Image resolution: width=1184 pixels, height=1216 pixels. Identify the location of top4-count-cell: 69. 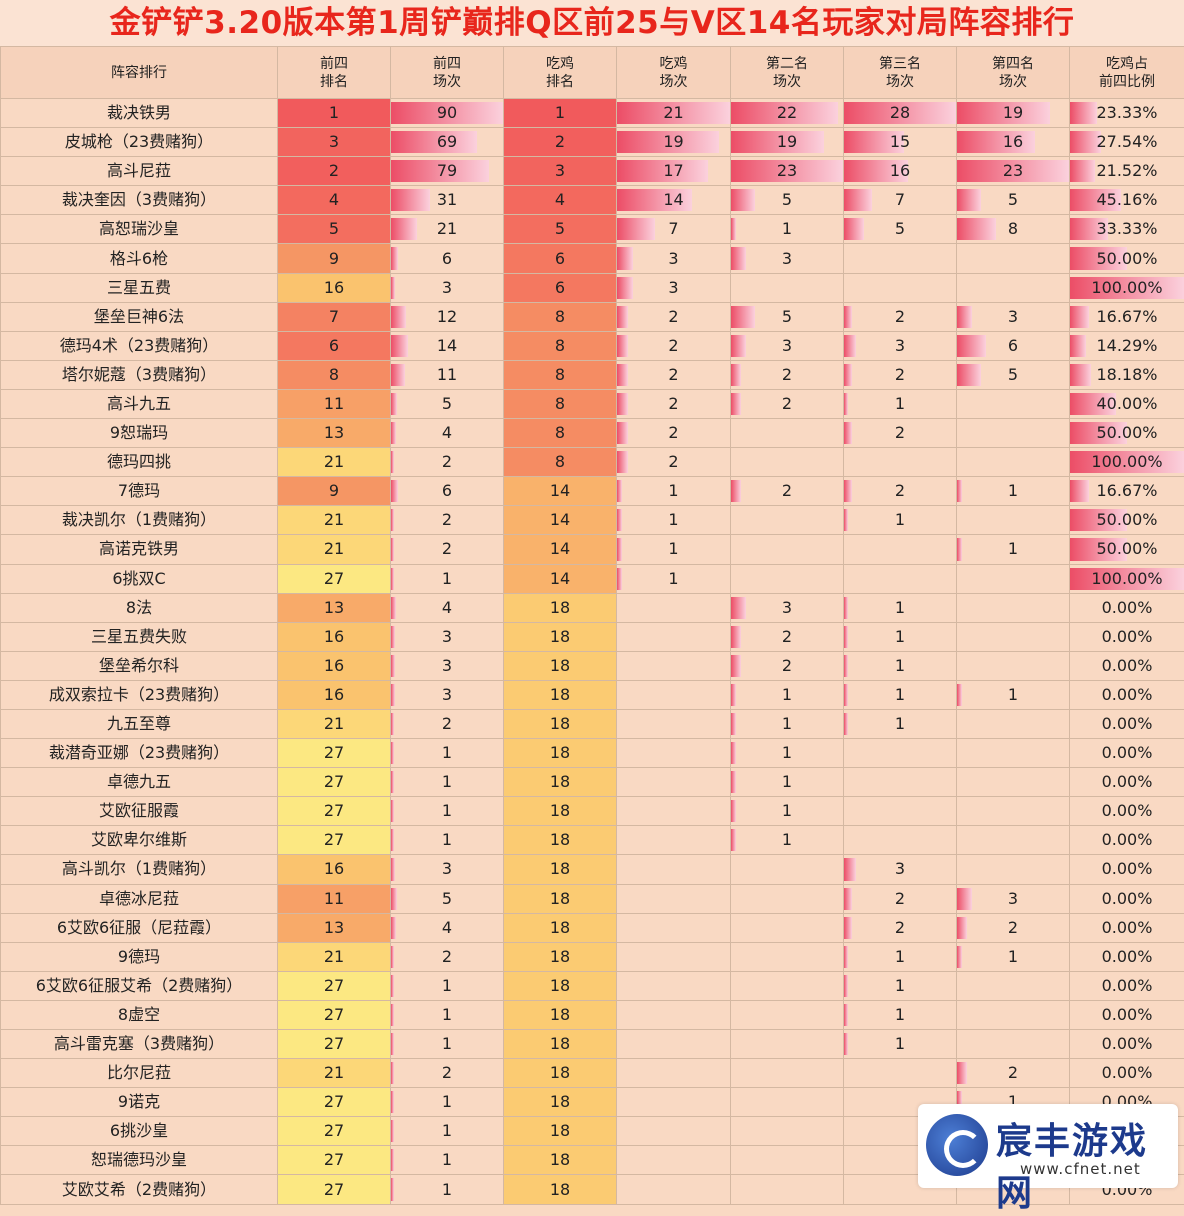
(447, 142).